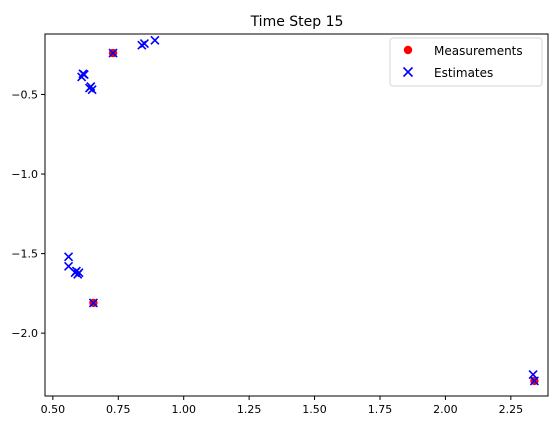  Describe the element at coordinates (24, 174) in the screenshot. I see `y-tick-label: −1.0` at that location.